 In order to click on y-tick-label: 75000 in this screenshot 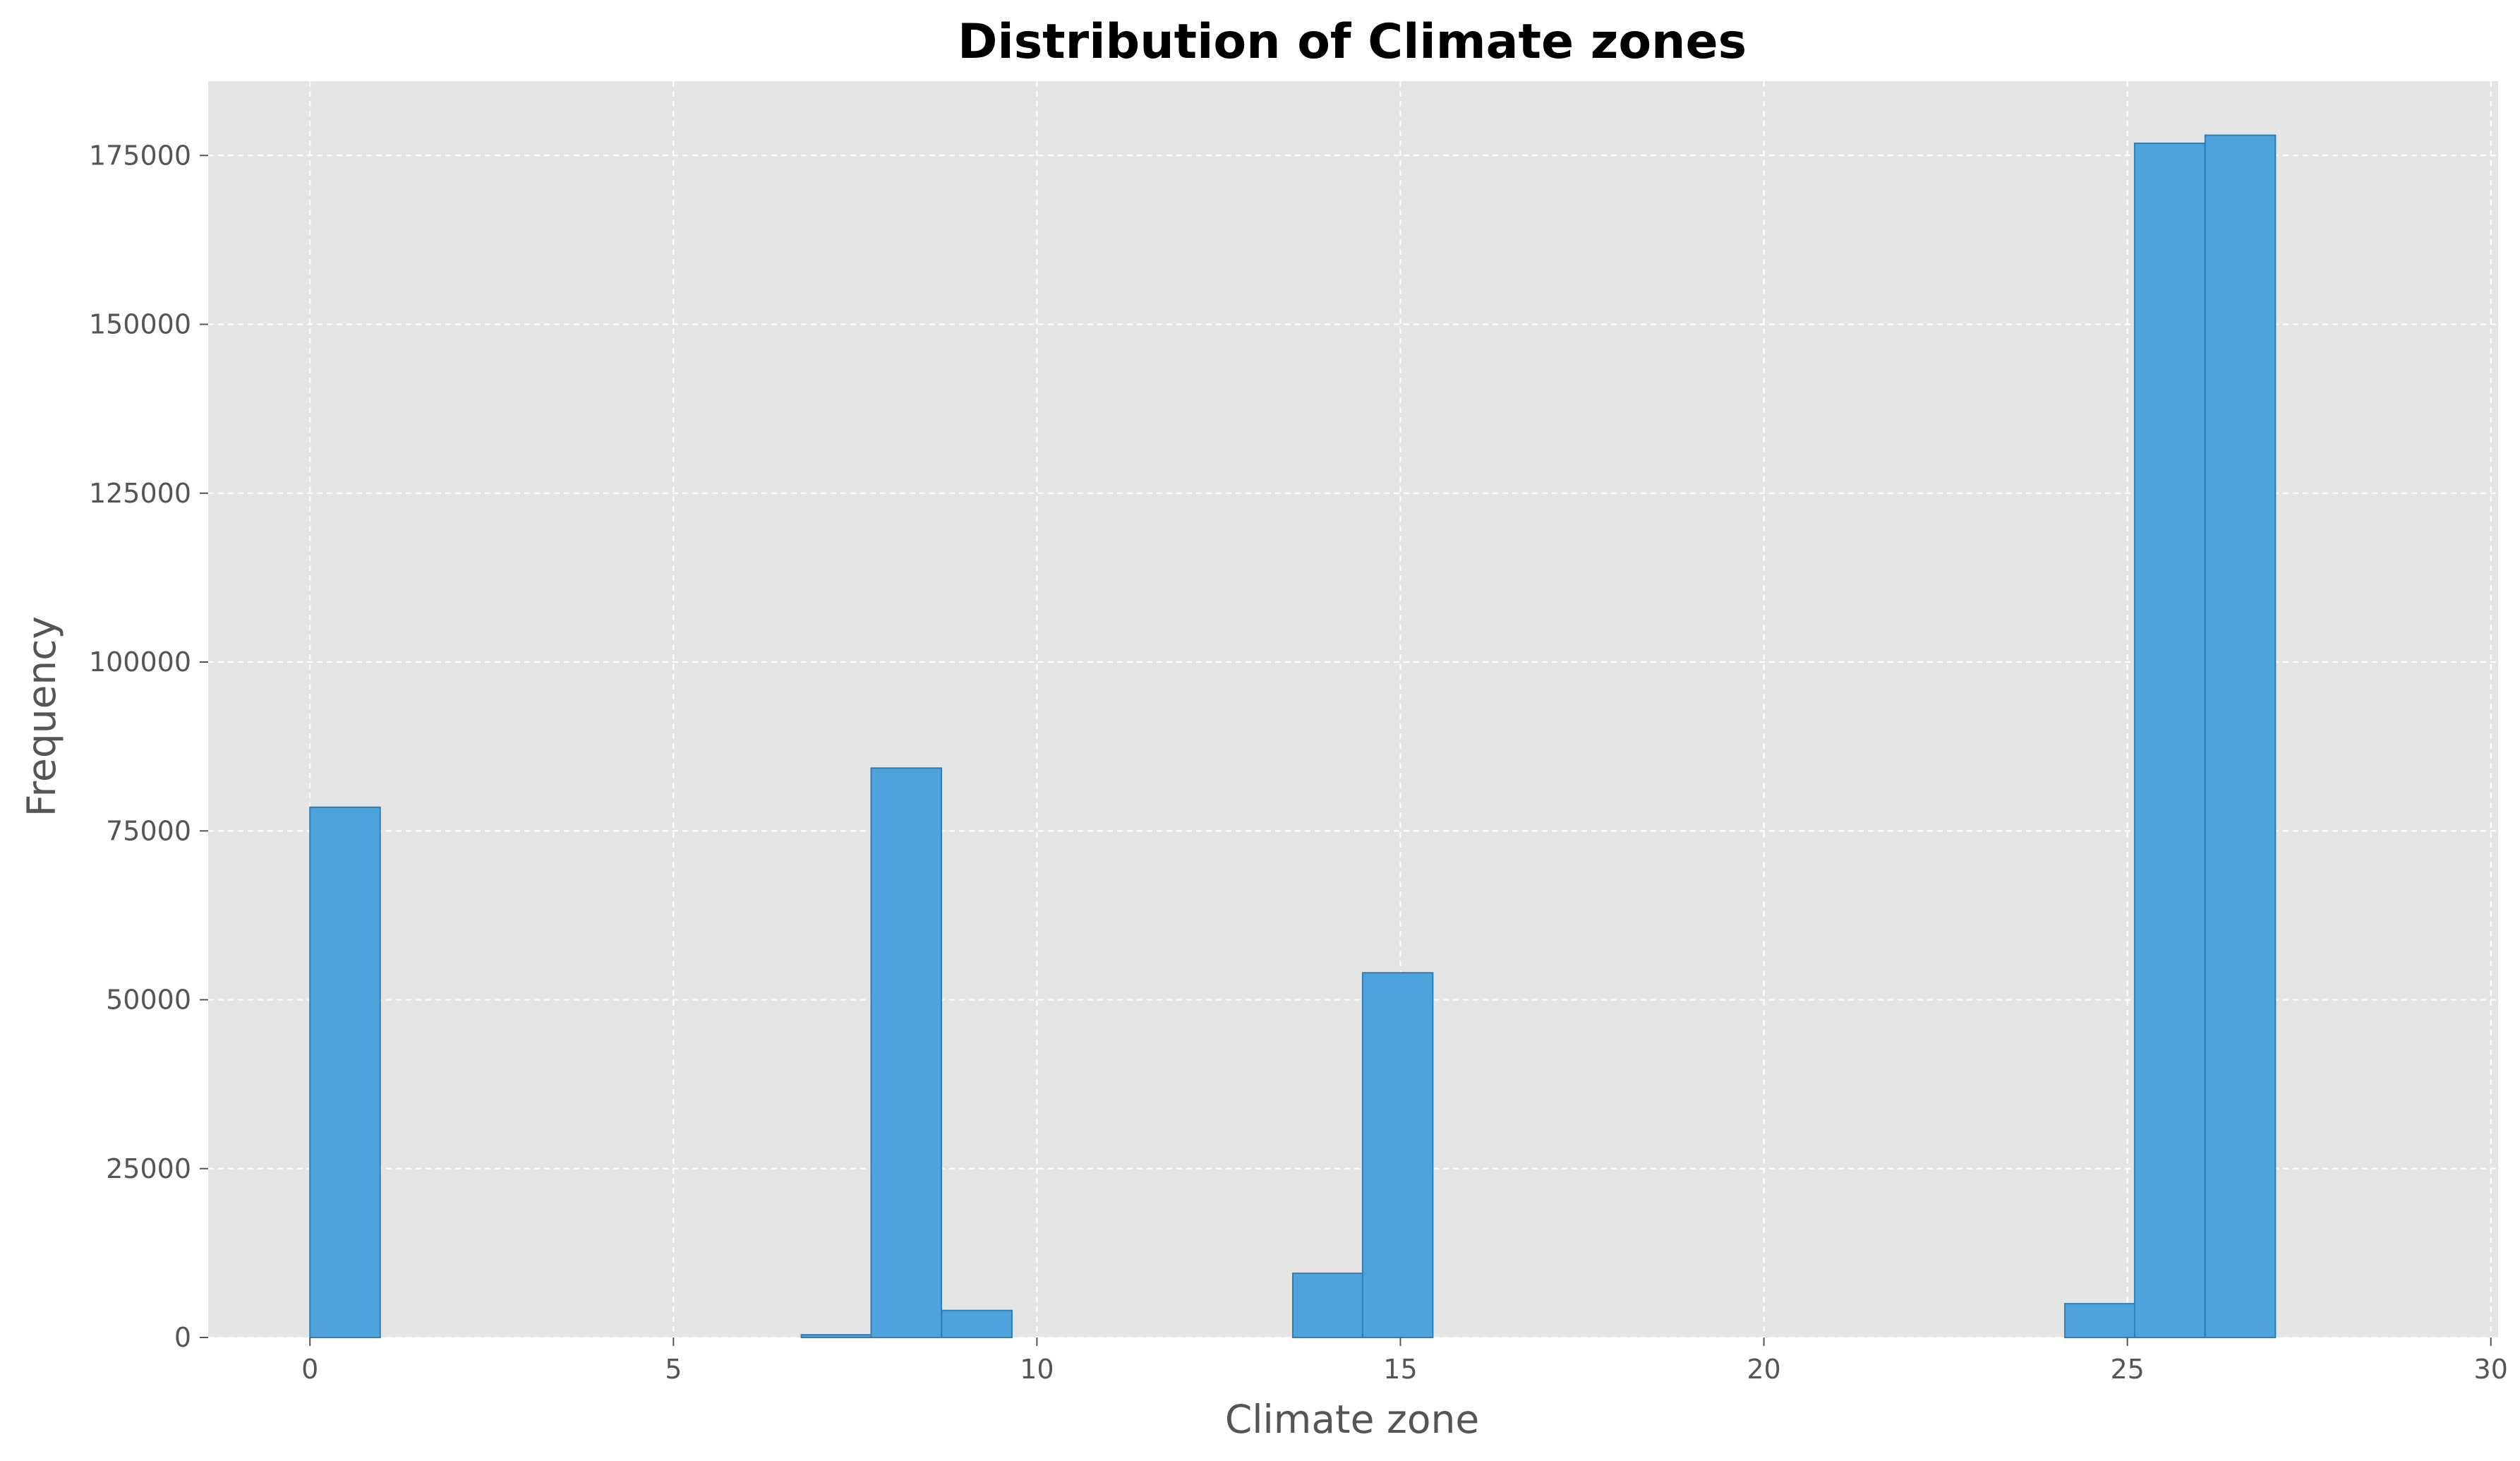, I will do `click(149, 830)`.